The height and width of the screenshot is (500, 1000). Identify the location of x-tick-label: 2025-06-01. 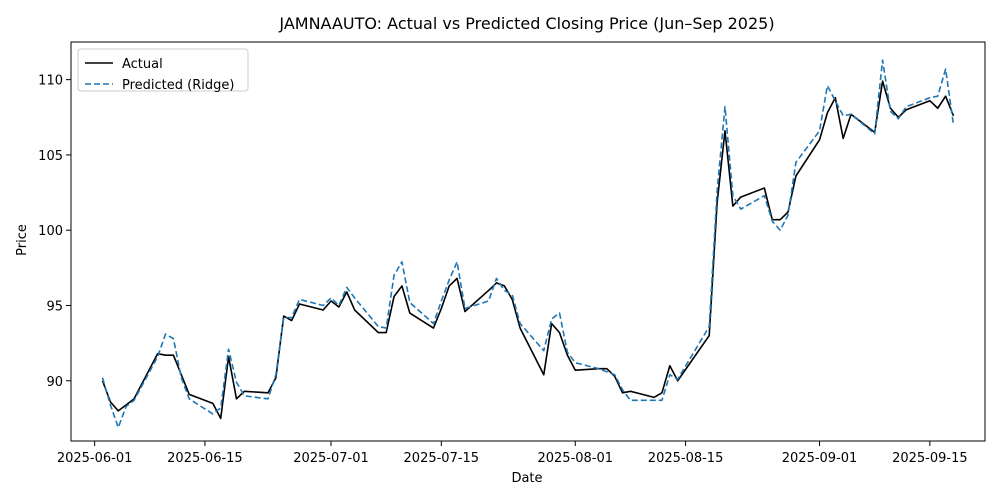
(95, 458).